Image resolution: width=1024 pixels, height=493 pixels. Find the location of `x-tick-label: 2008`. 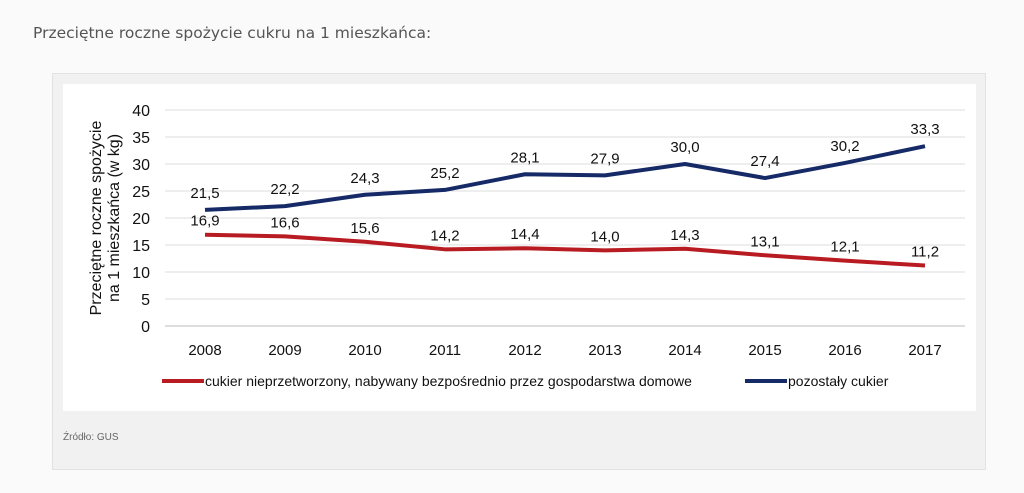

x-tick-label: 2008 is located at coordinates (204, 350).